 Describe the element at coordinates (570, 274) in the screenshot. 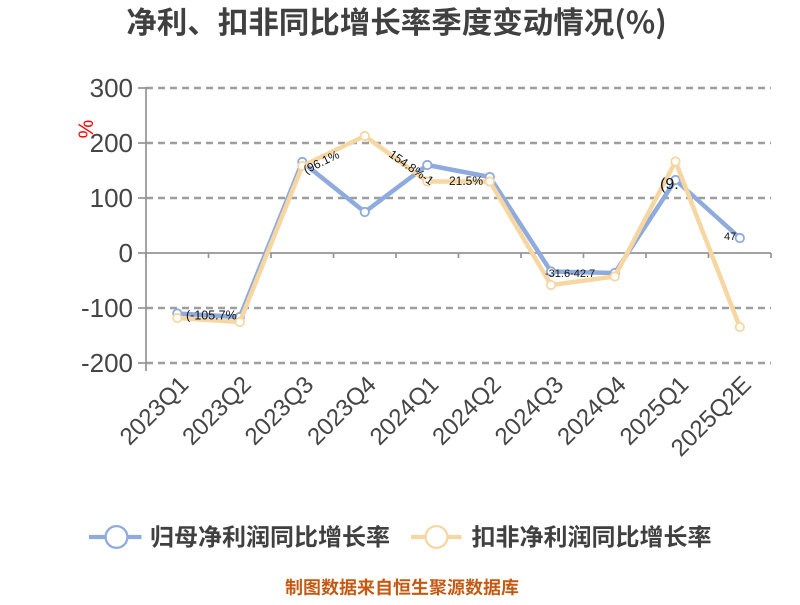

I see `svg-text: -31.6-42.7` at that location.